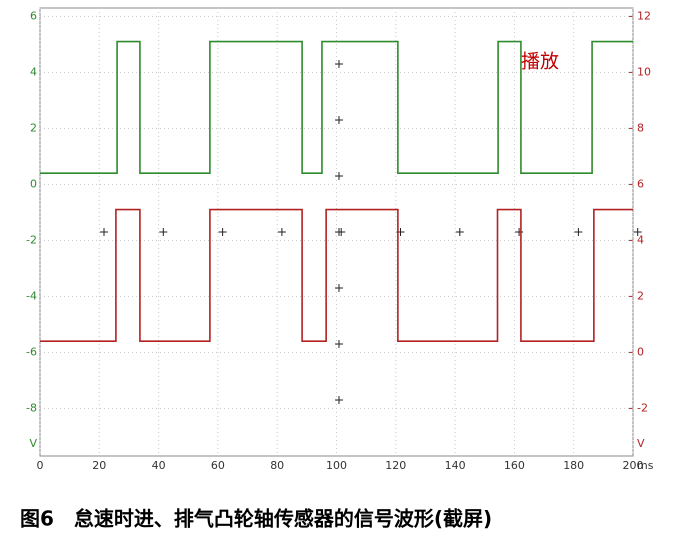 This screenshot has height=552, width=680. I want to click on y2-unit: V, so click(641, 443).